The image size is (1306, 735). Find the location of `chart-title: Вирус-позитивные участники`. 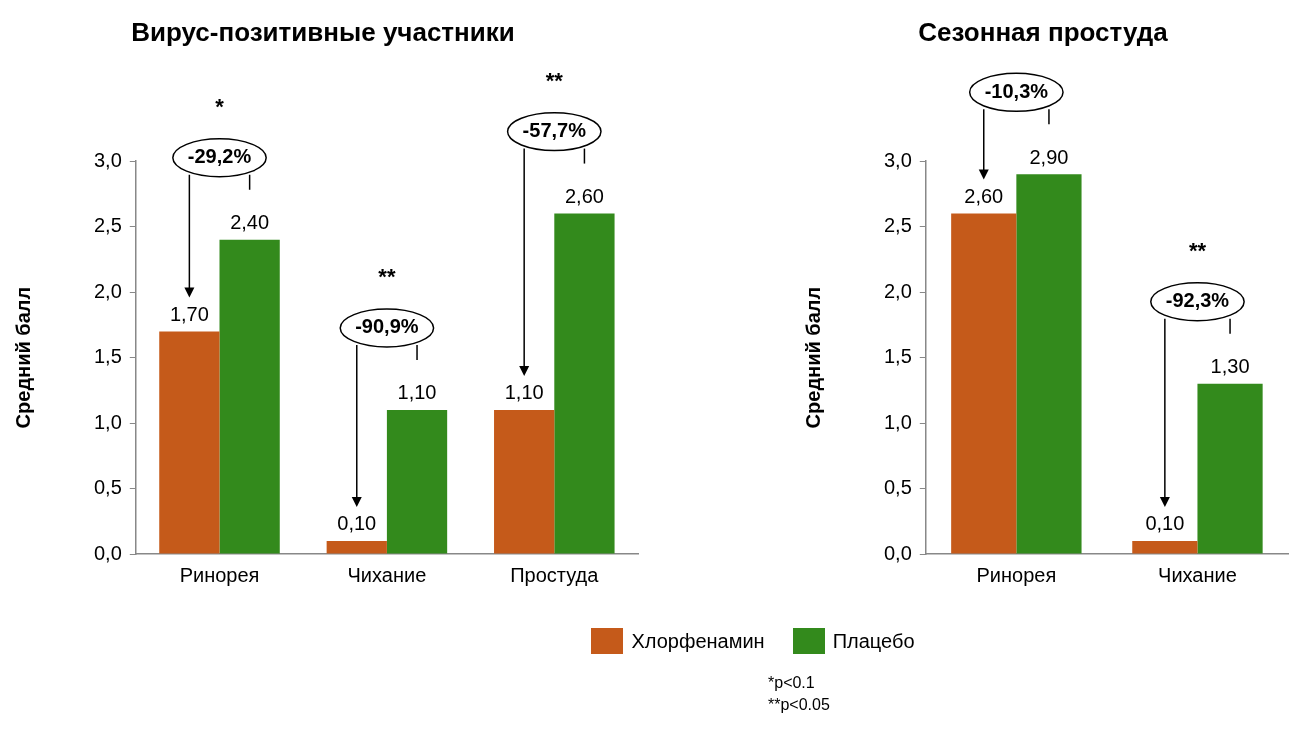

chart-title: Вирус-позитивные участники is located at coordinates (323, 31).